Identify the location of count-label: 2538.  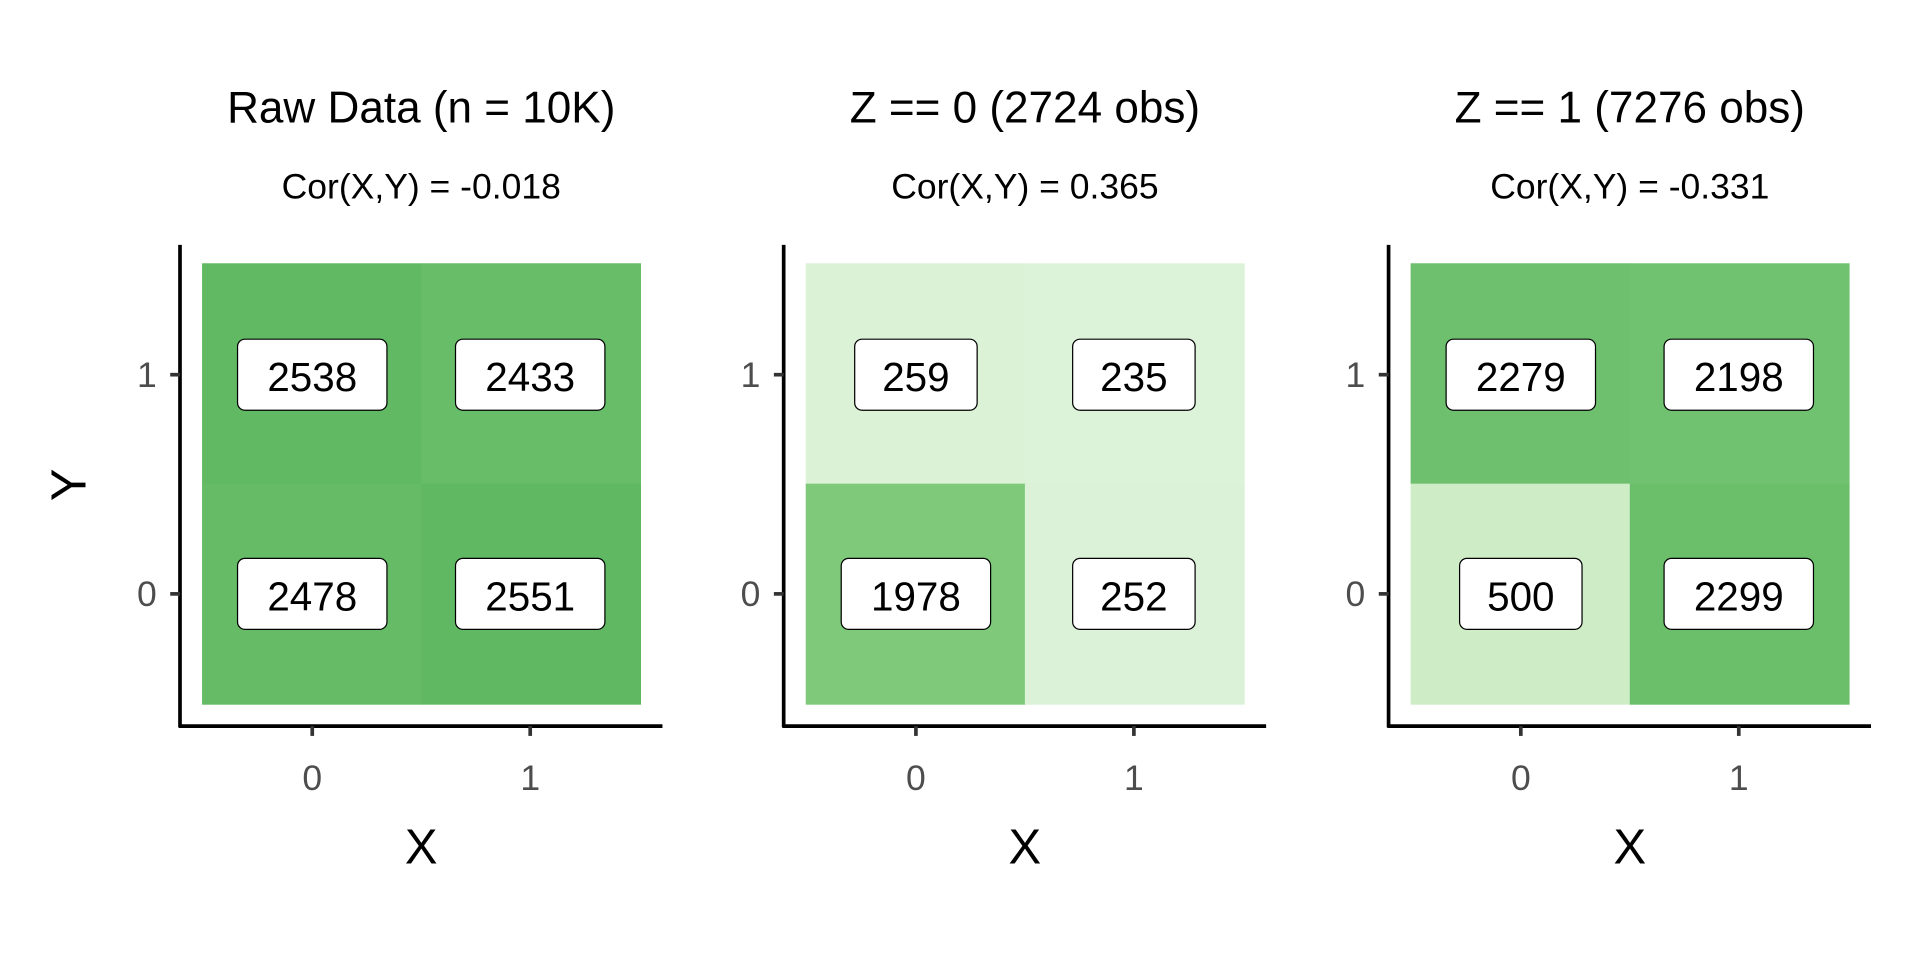
(312, 377).